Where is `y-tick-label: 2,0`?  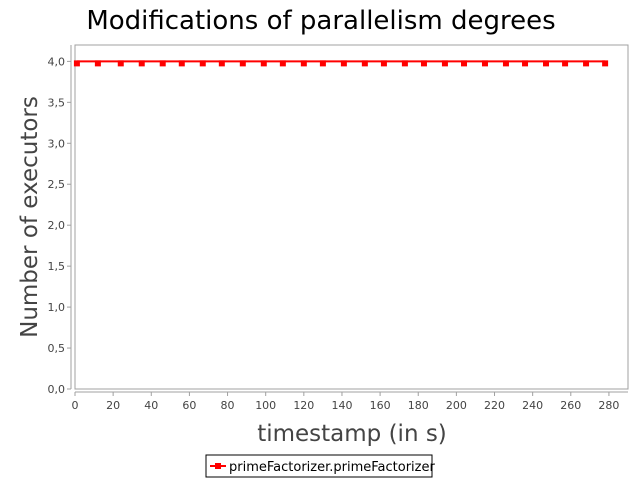
y-tick-label: 2,0 is located at coordinates (57, 225).